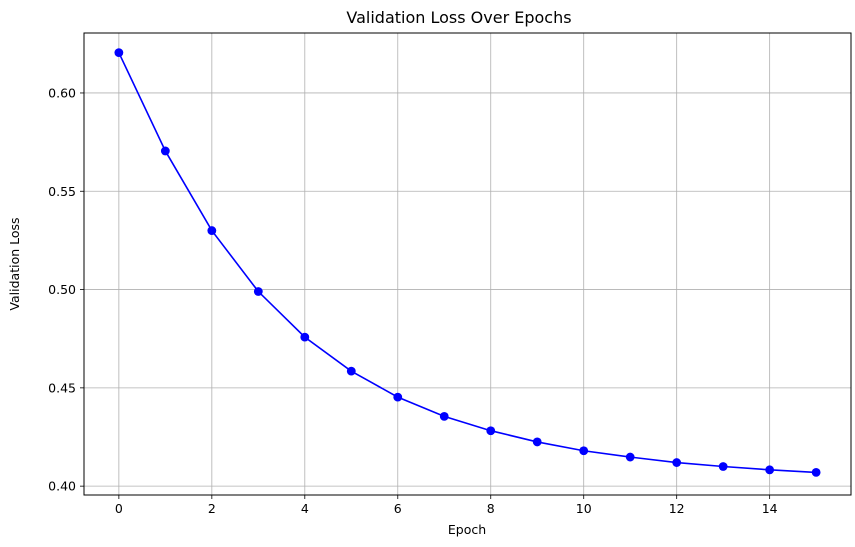 Image resolution: width=855 pixels, height=547 pixels. What do you see at coordinates (398, 508) in the screenshot?
I see `x-tick-label: 6` at bounding box center [398, 508].